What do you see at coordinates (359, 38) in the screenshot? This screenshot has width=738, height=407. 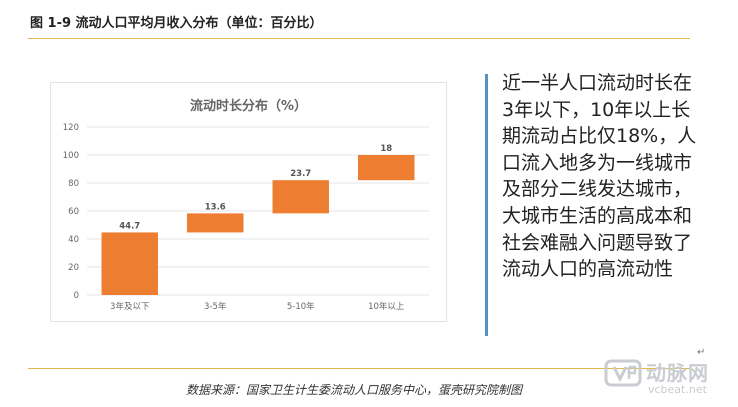 I see `top-divider` at bounding box center [359, 38].